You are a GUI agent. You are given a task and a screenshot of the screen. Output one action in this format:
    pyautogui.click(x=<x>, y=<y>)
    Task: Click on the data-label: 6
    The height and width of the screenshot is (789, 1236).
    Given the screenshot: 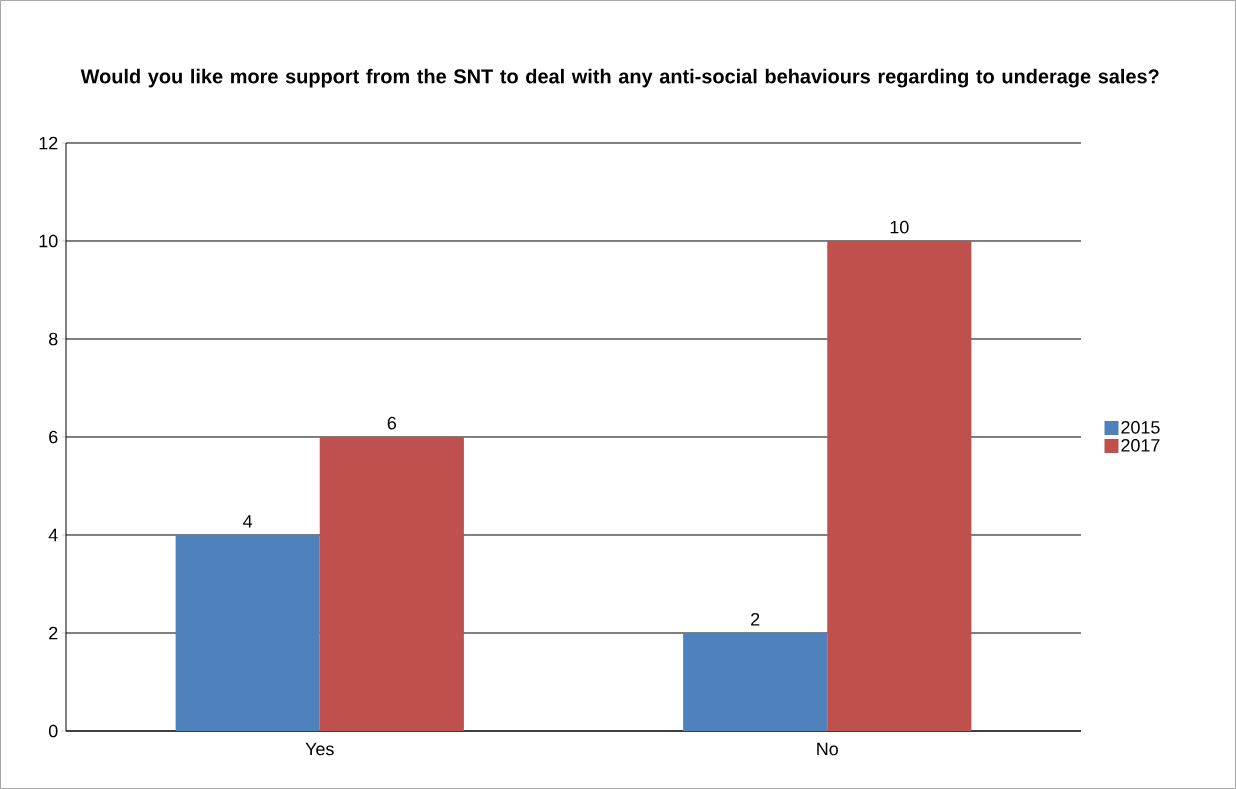 What is the action you would take?
    pyautogui.click(x=392, y=423)
    